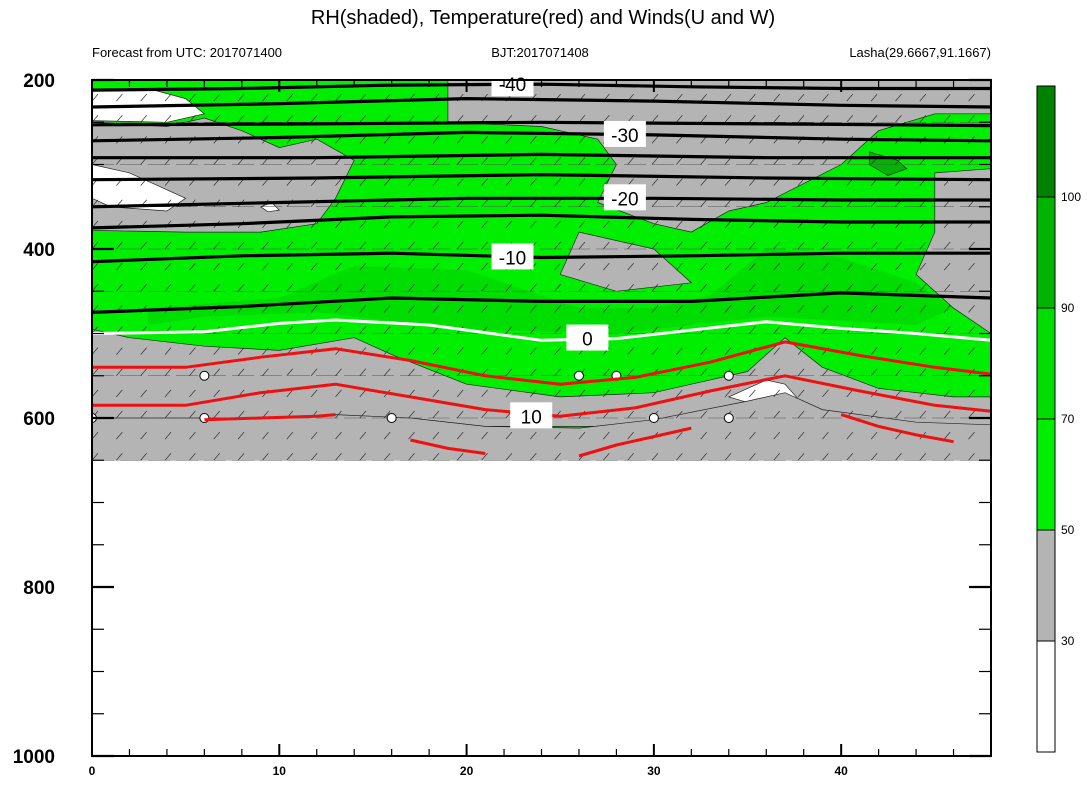 Image resolution: width=1087 pixels, height=806 pixels. I want to click on contour-label: 10, so click(531, 417).